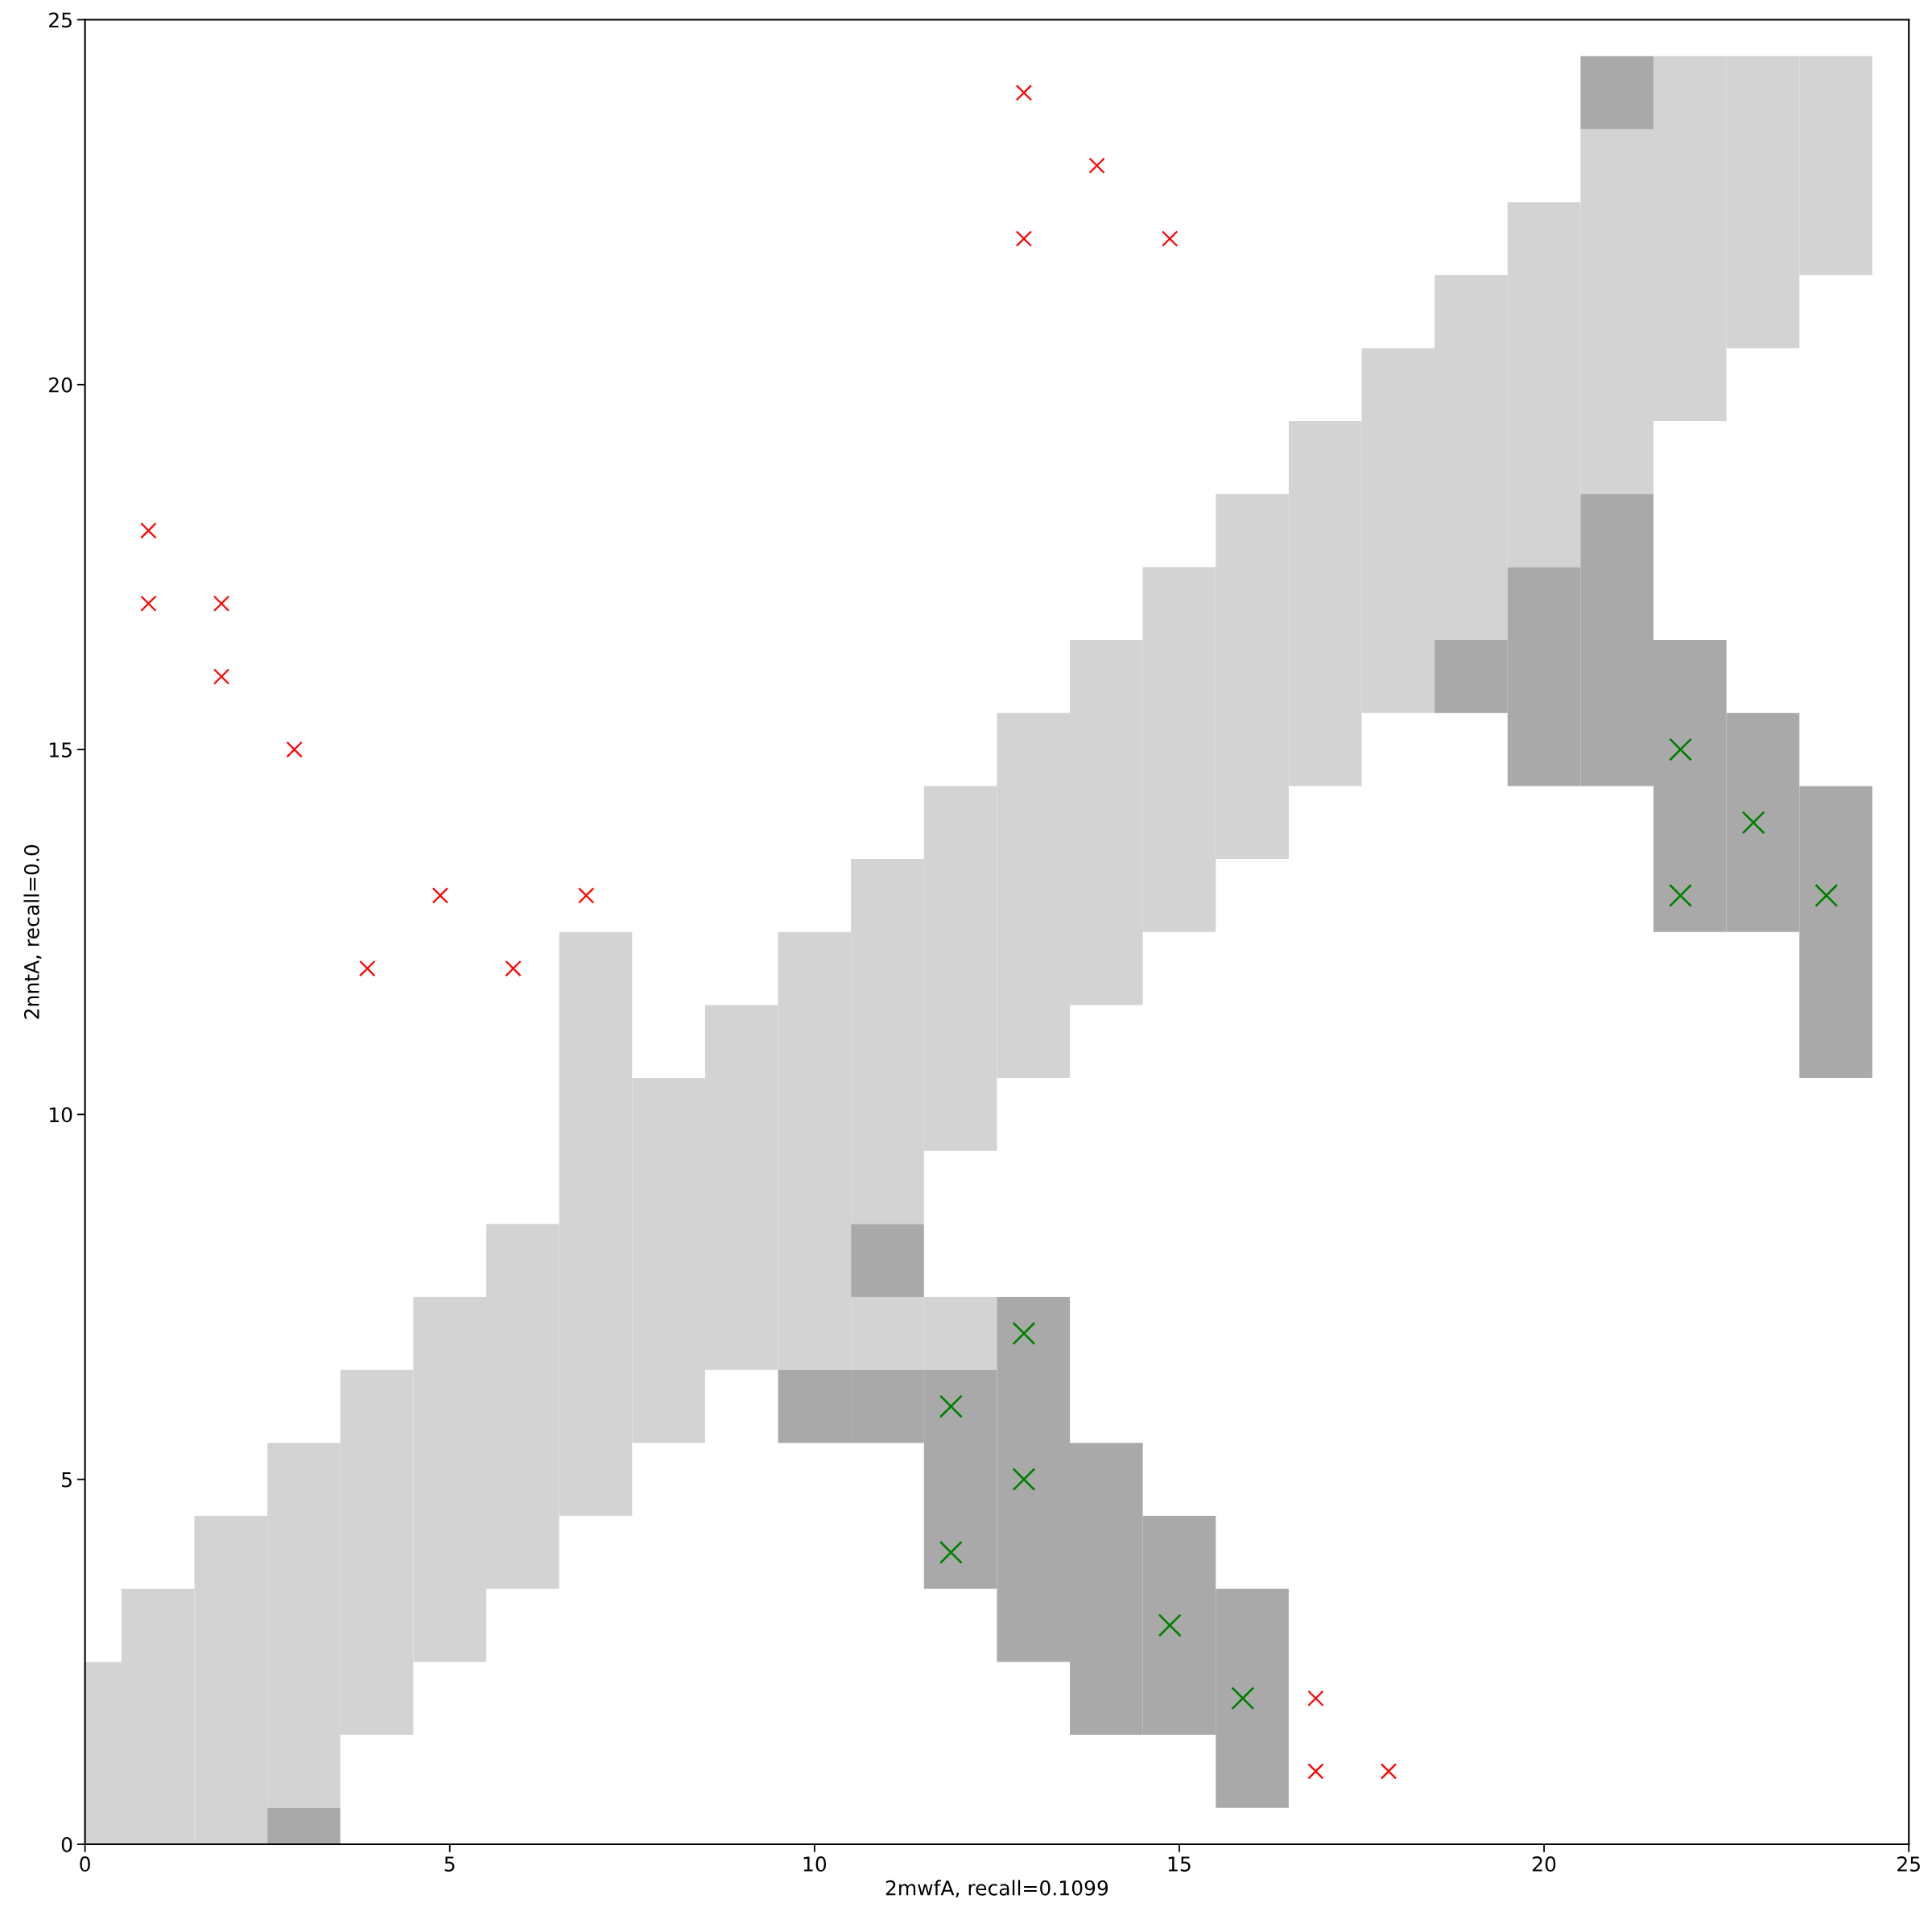 The height and width of the screenshot is (1932, 1932). What do you see at coordinates (60, 385) in the screenshot?
I see `y-tick-label: 20` at bounding box center [60, 385].